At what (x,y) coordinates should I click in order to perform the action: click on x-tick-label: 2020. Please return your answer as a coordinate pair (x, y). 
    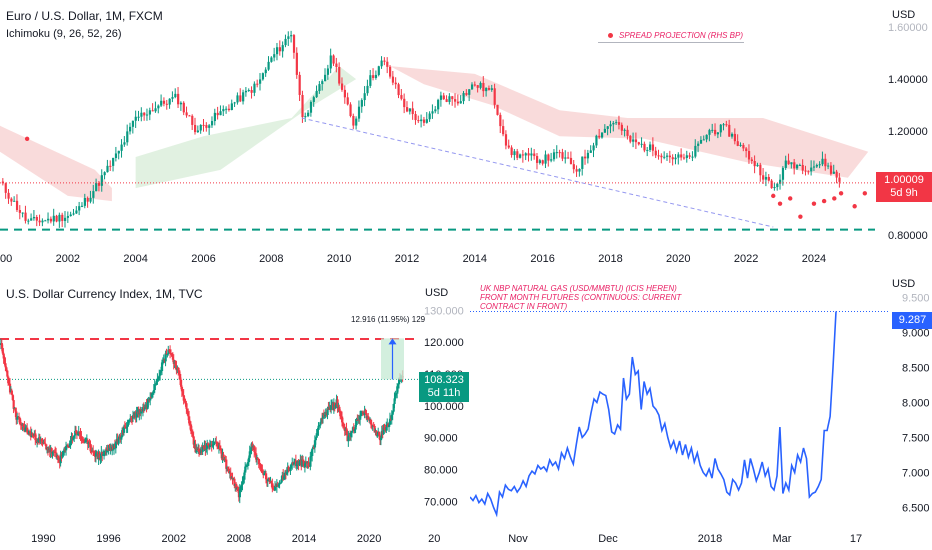
    Looking at the image, I should click on (369, 539).